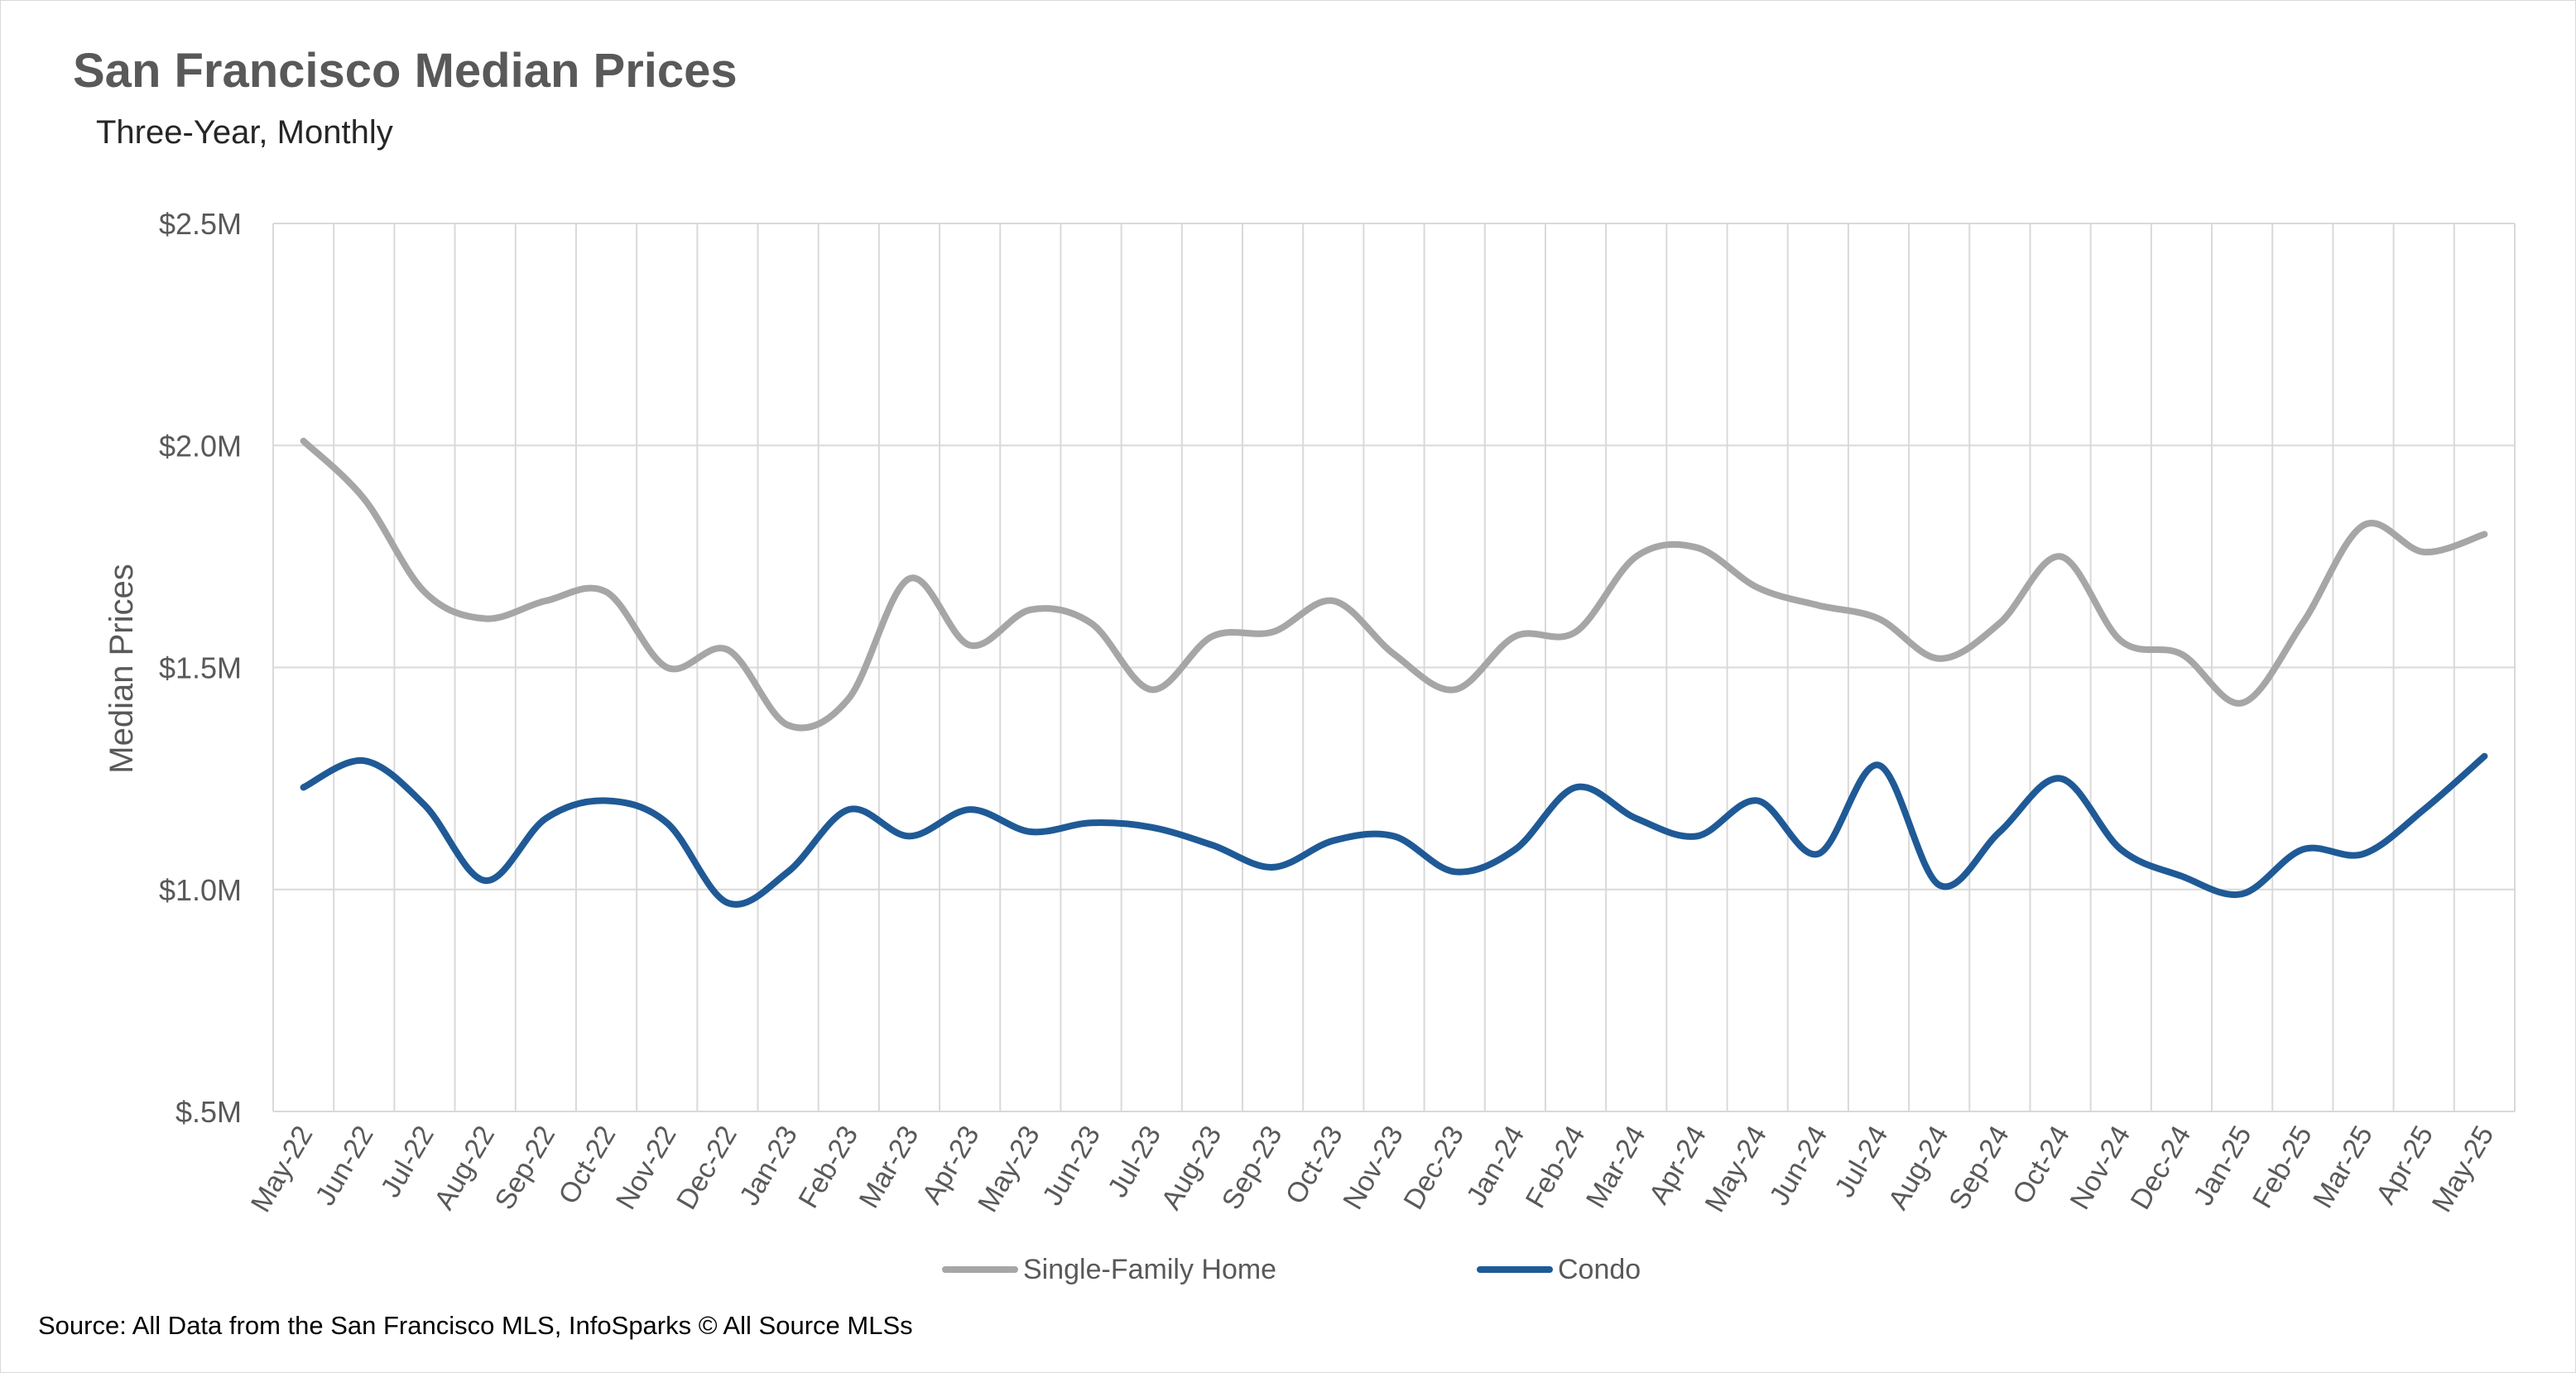 The image size is (2576, 1373). Describe the element at coordinates (889, 1167) in the screenshot. I see `x-tick-label: Mar-23` at that location.